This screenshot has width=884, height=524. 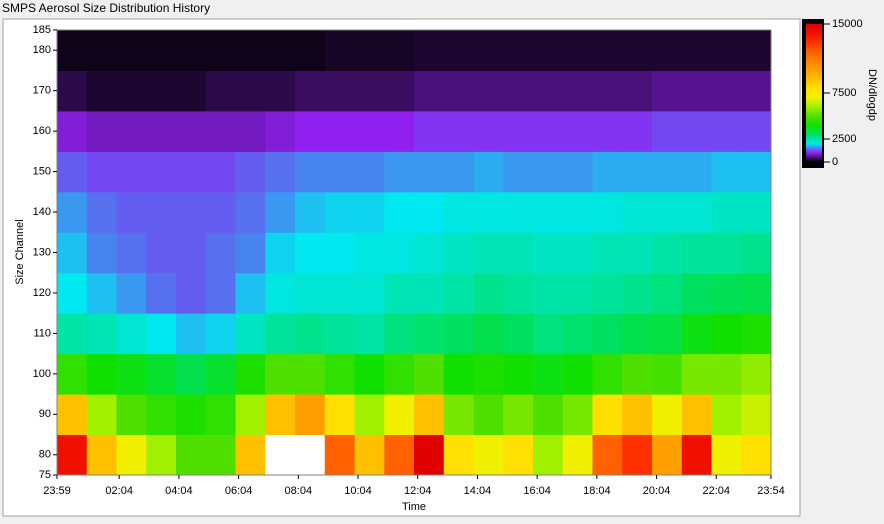 I want to click on y-tick-label: 160, so click(x=42, y=131).